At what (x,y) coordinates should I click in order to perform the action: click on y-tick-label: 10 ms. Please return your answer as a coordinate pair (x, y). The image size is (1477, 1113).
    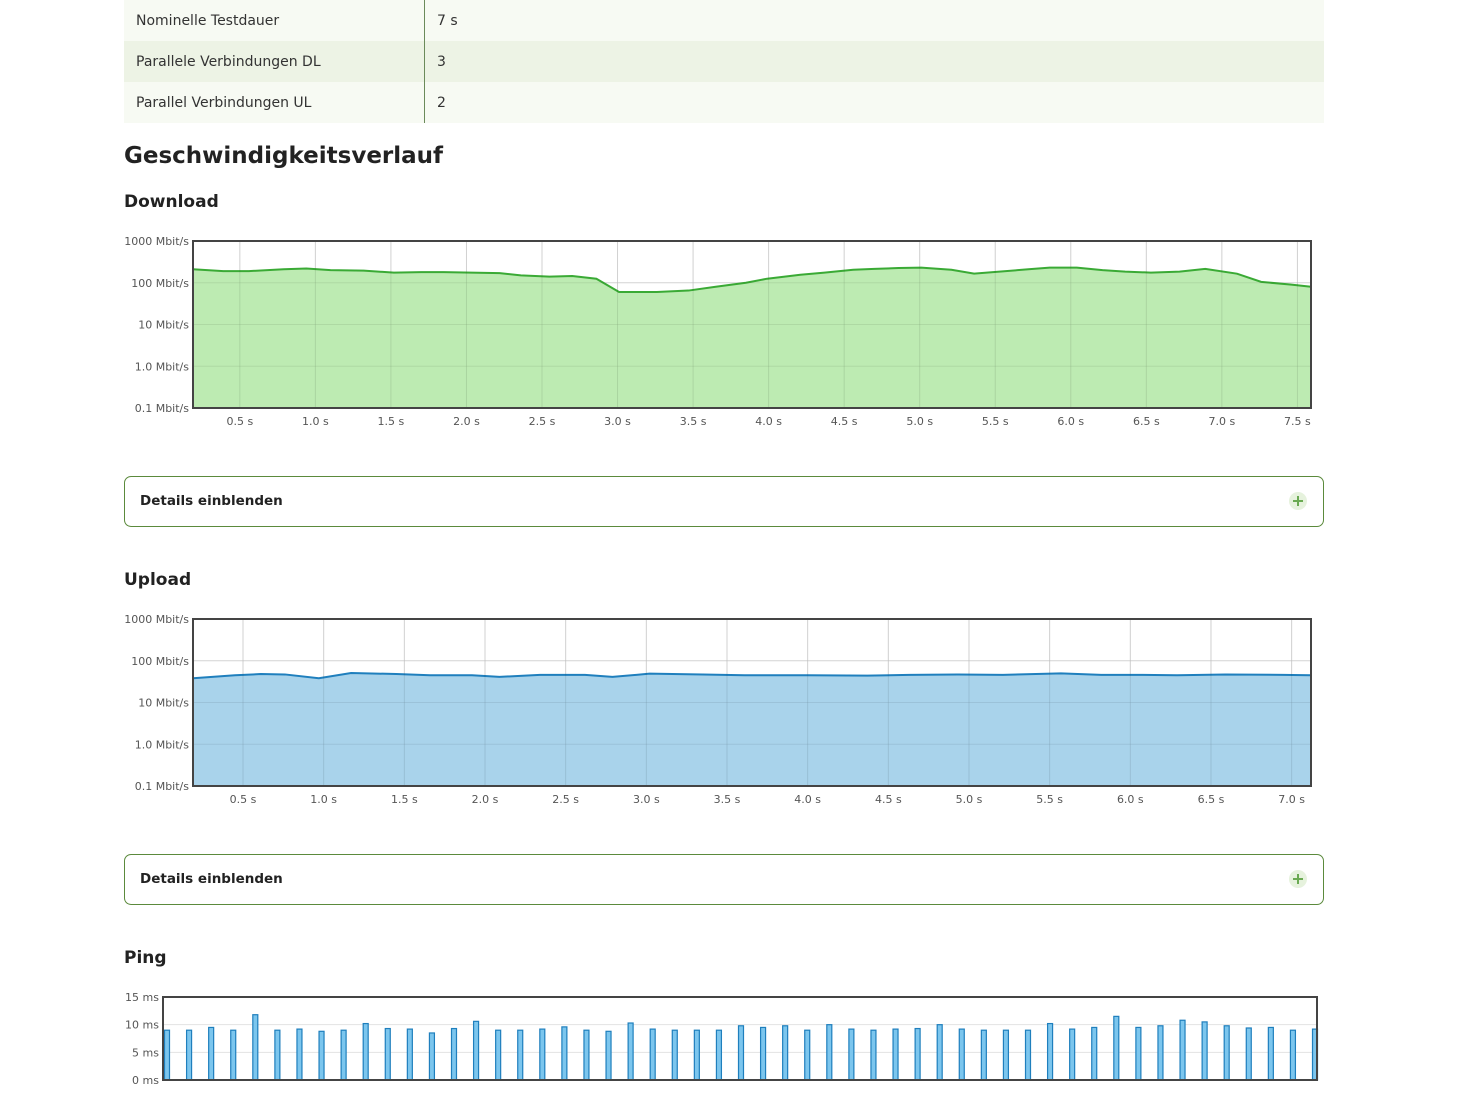
    Looking at the image, I should click on (142, 1025).